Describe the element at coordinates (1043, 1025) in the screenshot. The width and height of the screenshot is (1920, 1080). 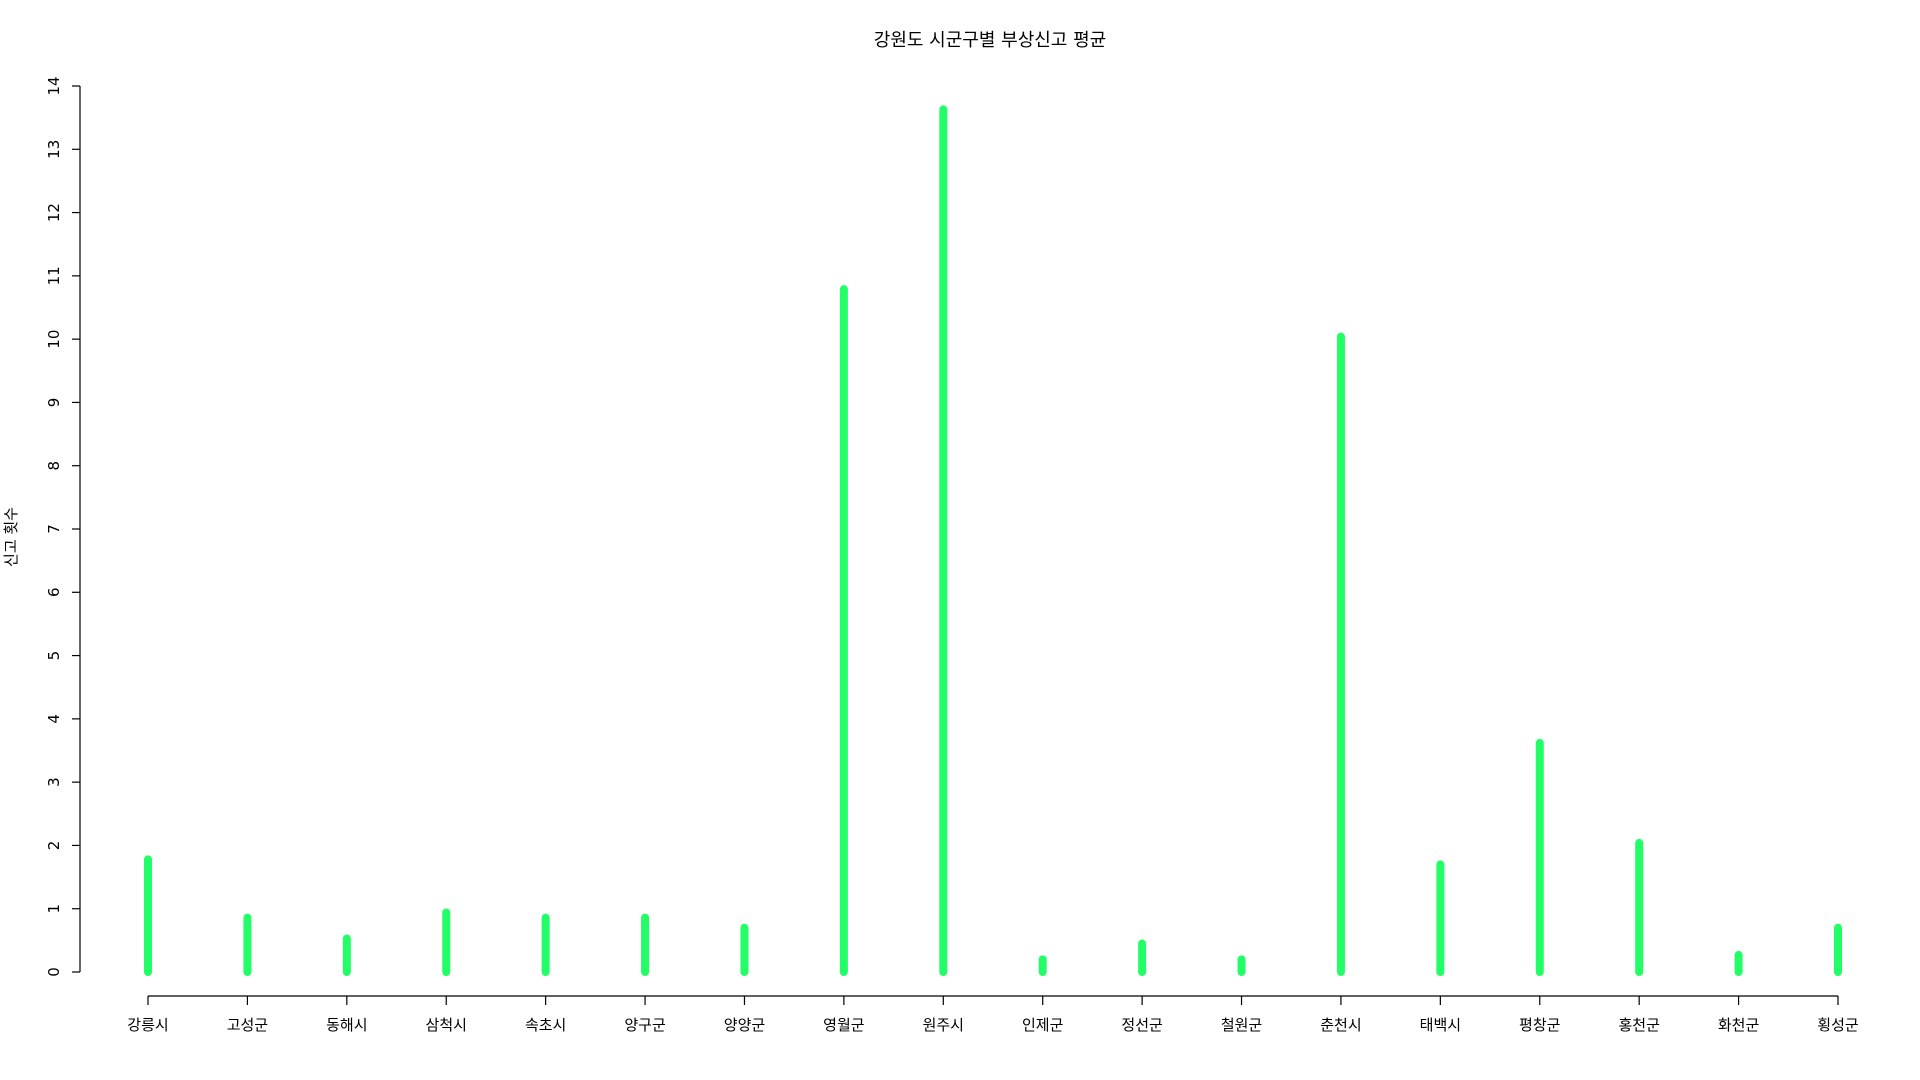
I see `x-tick-label: 인제군` at that location.